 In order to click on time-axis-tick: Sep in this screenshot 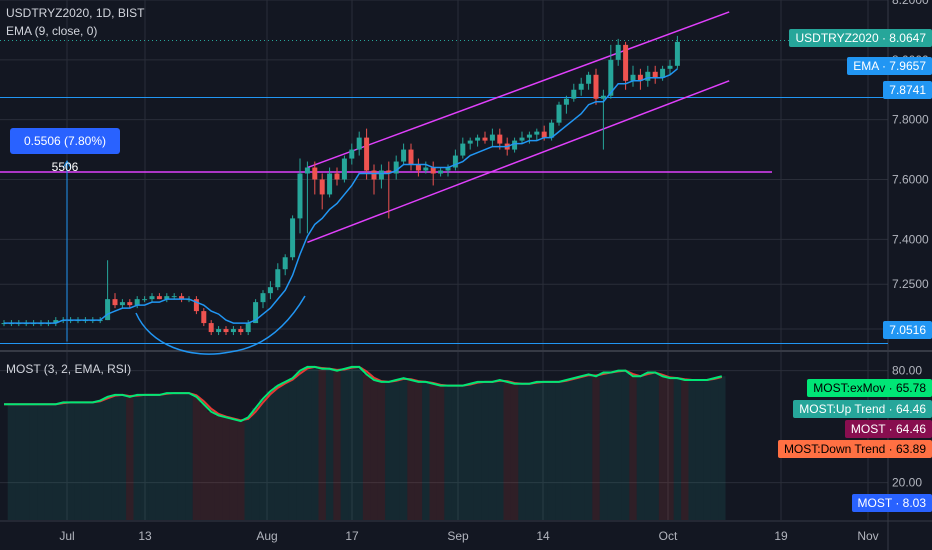, I will do `click(458, 536)`.